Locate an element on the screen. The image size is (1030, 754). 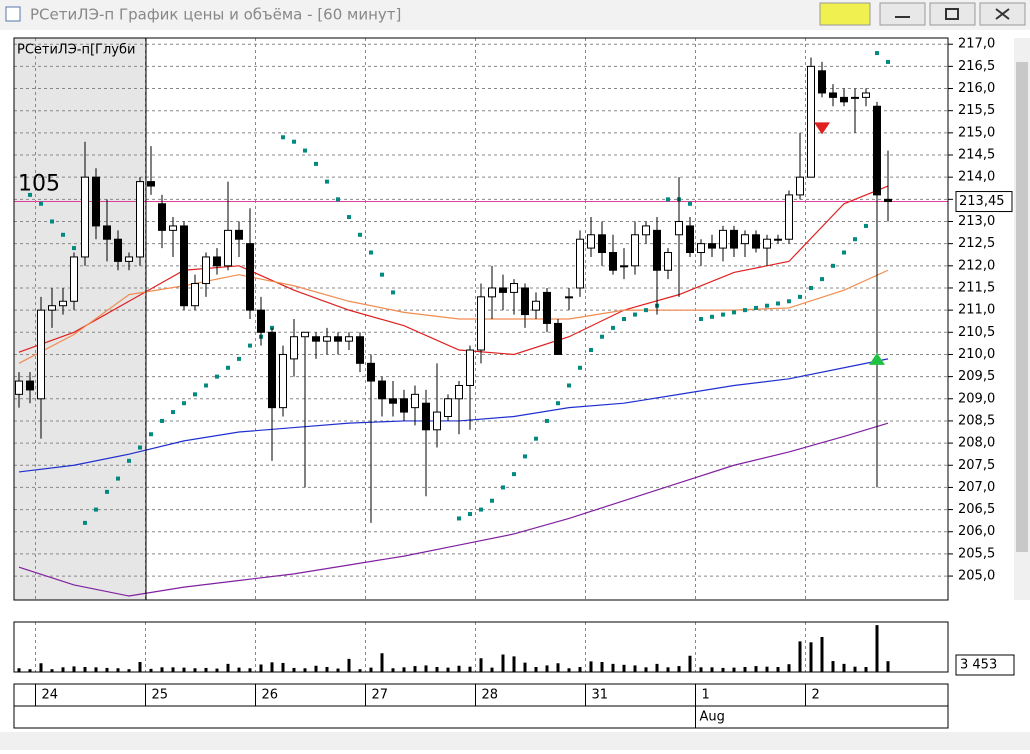
y-tick-label: 214,5 is located at coordinates (976, 155).